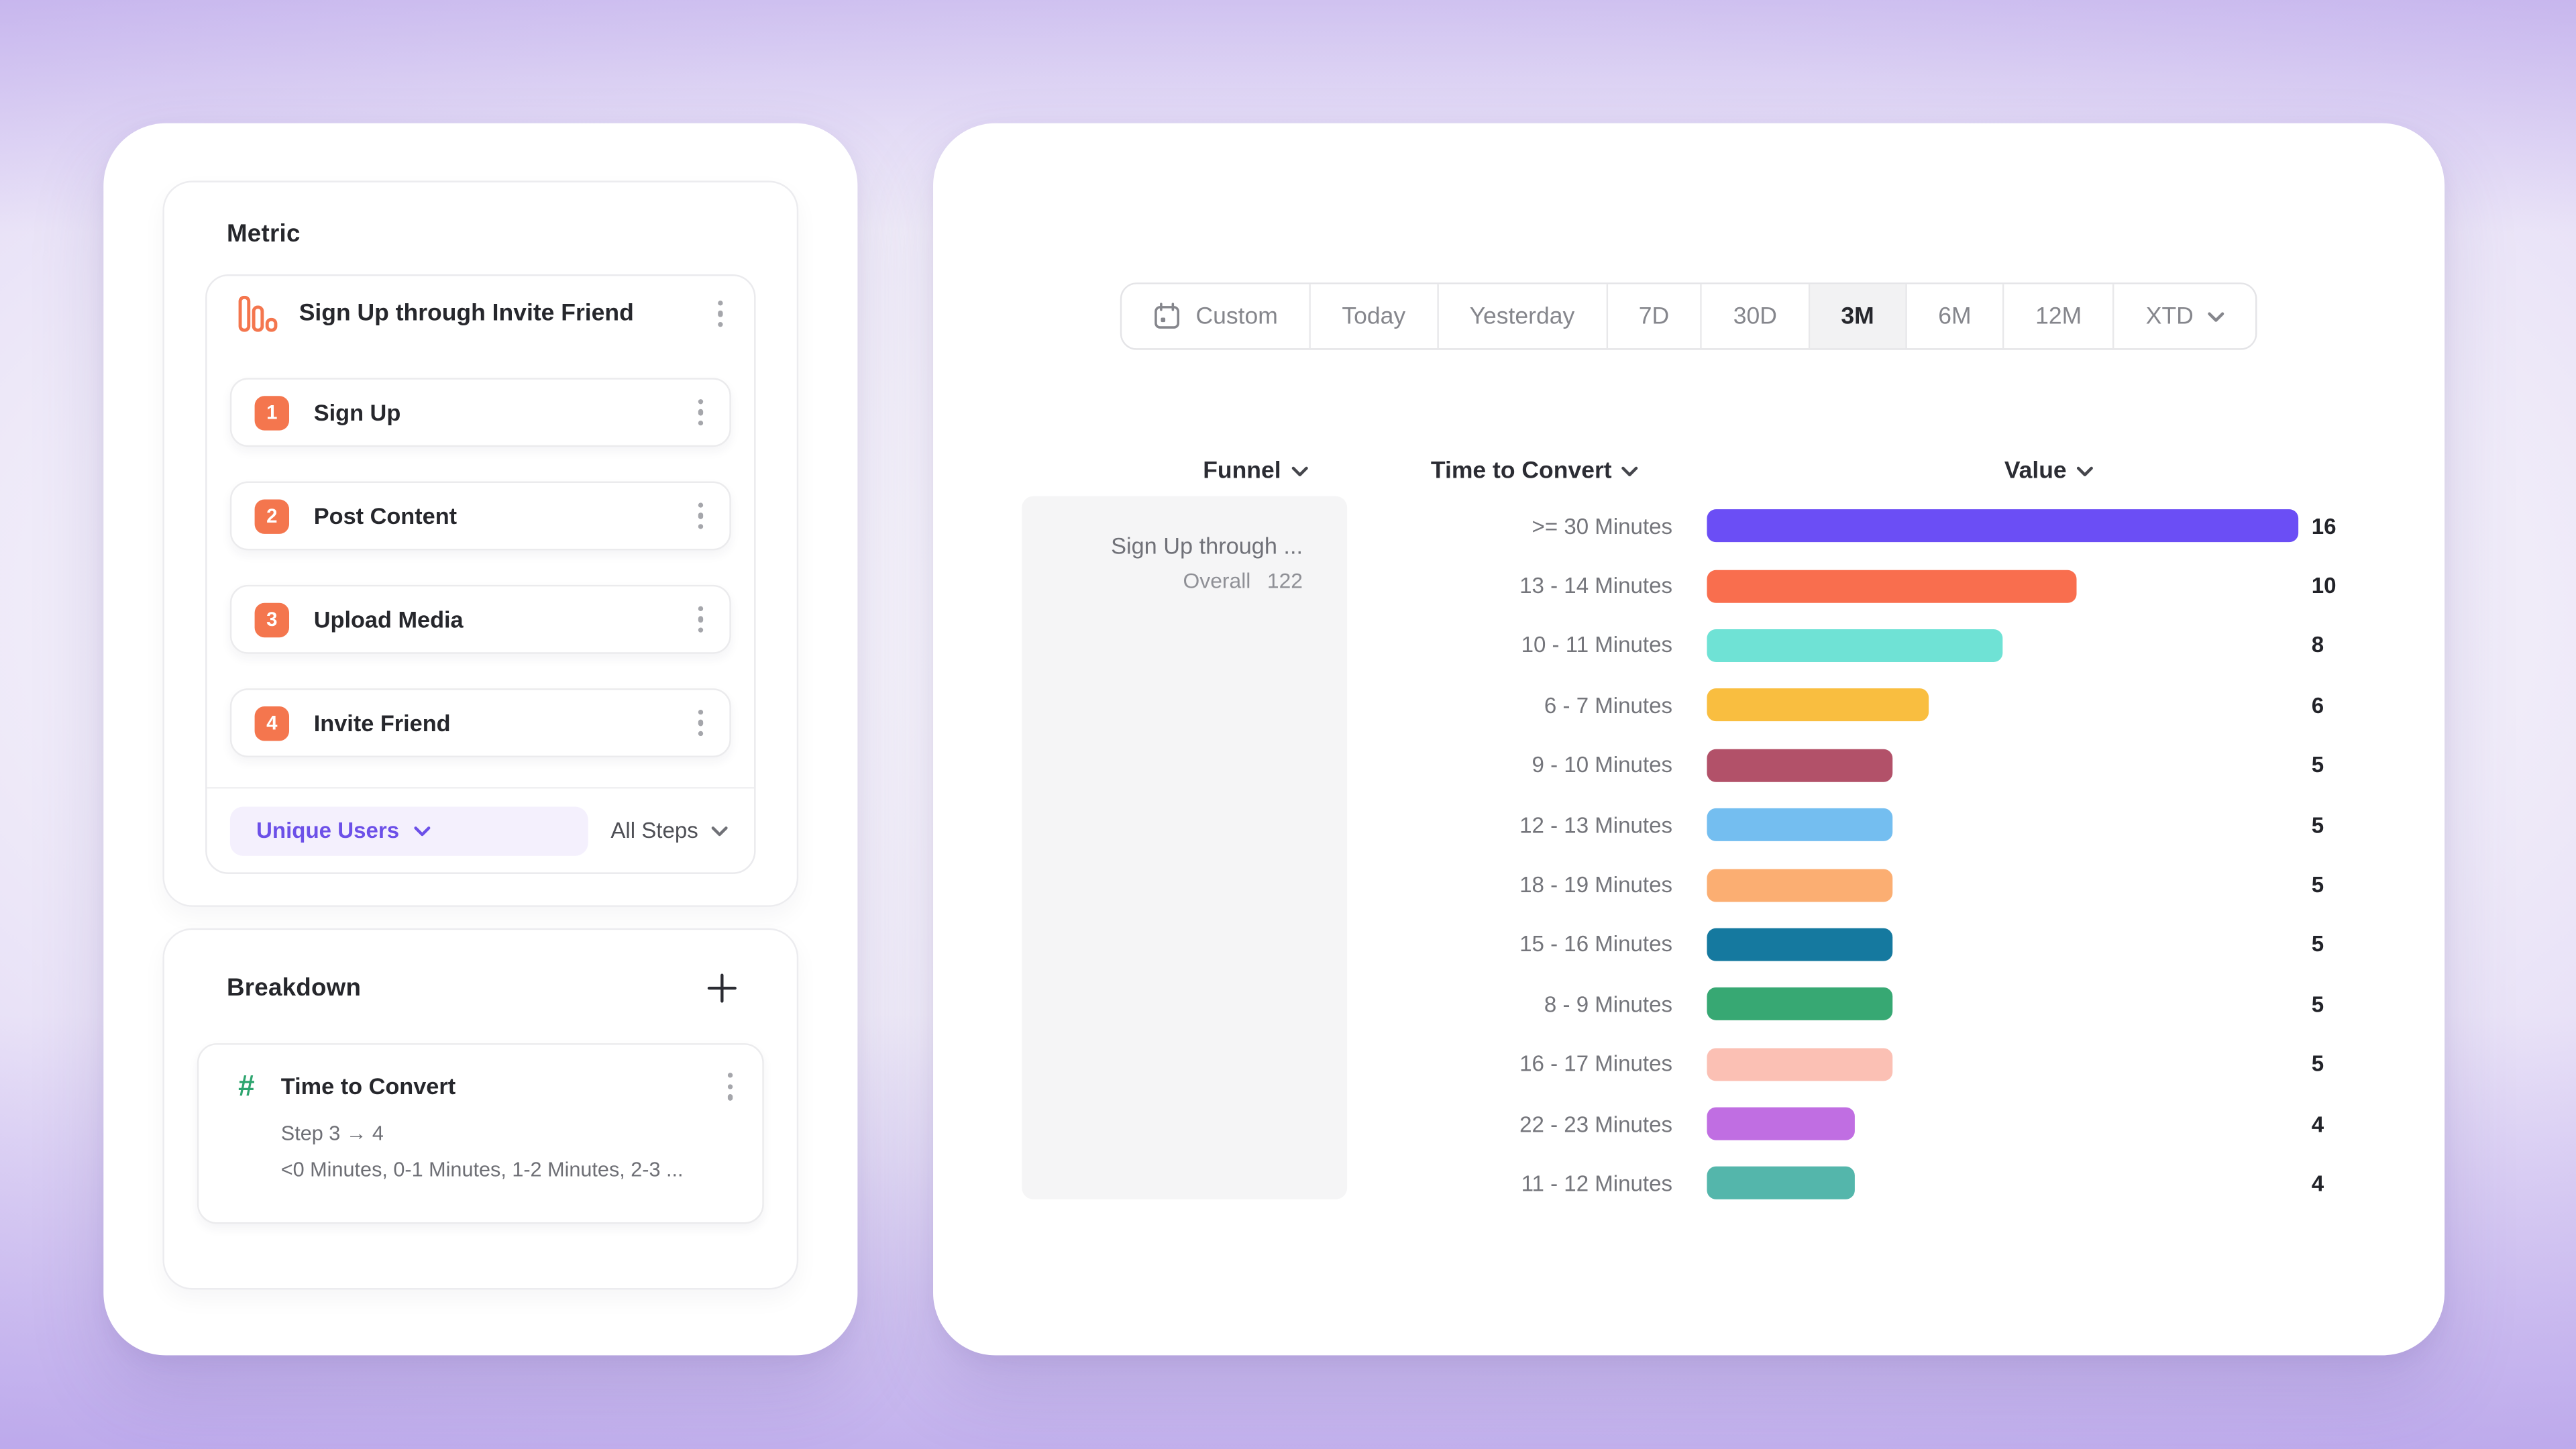  Describe the element at coordinates (368, 1086) in the screenshot. I see `breakdown-property-name: Time to Convert` at that location.